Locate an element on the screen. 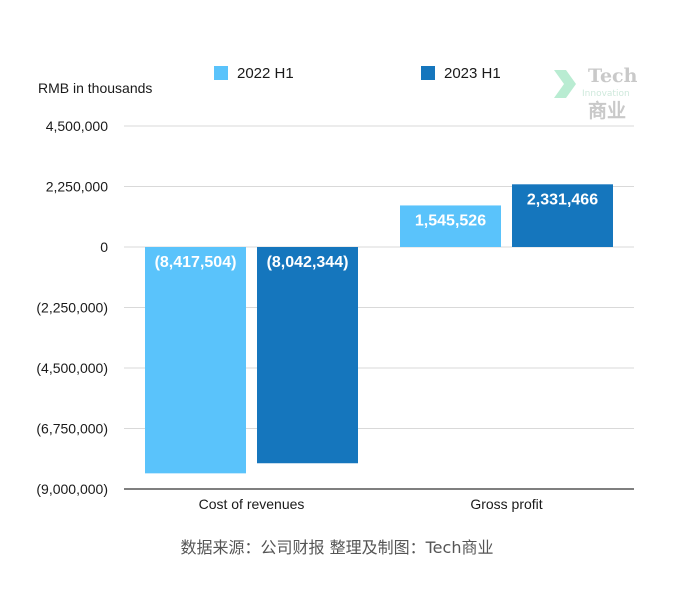  y-tick-label: 2,250,000 is located at coordinates (77, 187).